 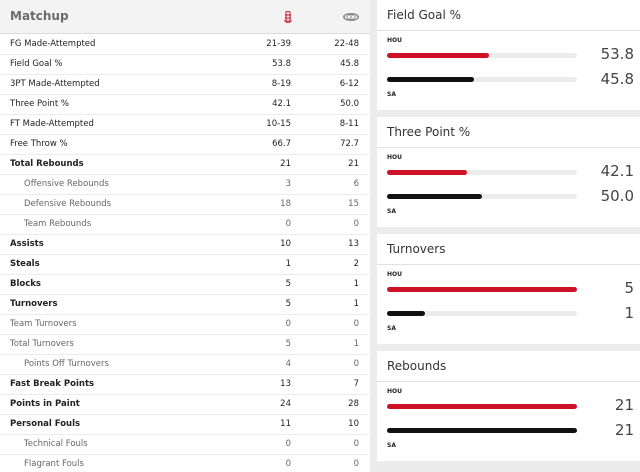 What do you see at coordinates (68, 204) in the screenshot?
I see `stat-label: Defensive Rebounds` at bounding box center [68, 204].